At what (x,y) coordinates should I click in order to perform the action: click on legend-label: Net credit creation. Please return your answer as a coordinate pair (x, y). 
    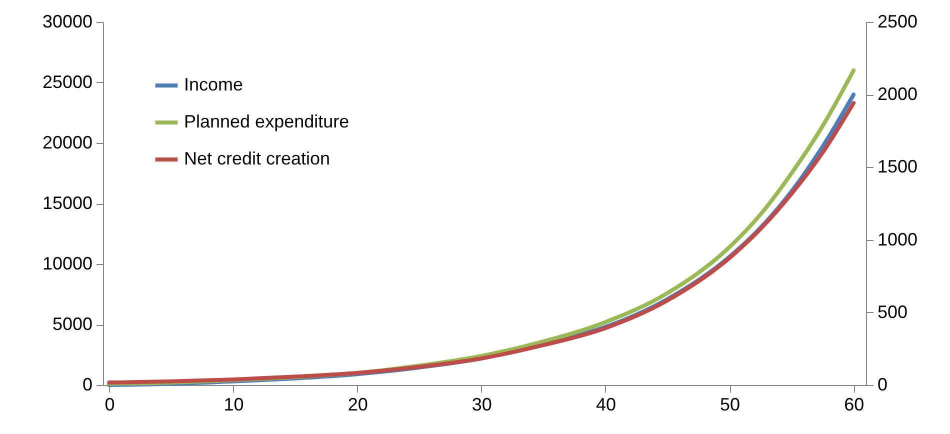
    Looking at the image, I should click on (257, 158).